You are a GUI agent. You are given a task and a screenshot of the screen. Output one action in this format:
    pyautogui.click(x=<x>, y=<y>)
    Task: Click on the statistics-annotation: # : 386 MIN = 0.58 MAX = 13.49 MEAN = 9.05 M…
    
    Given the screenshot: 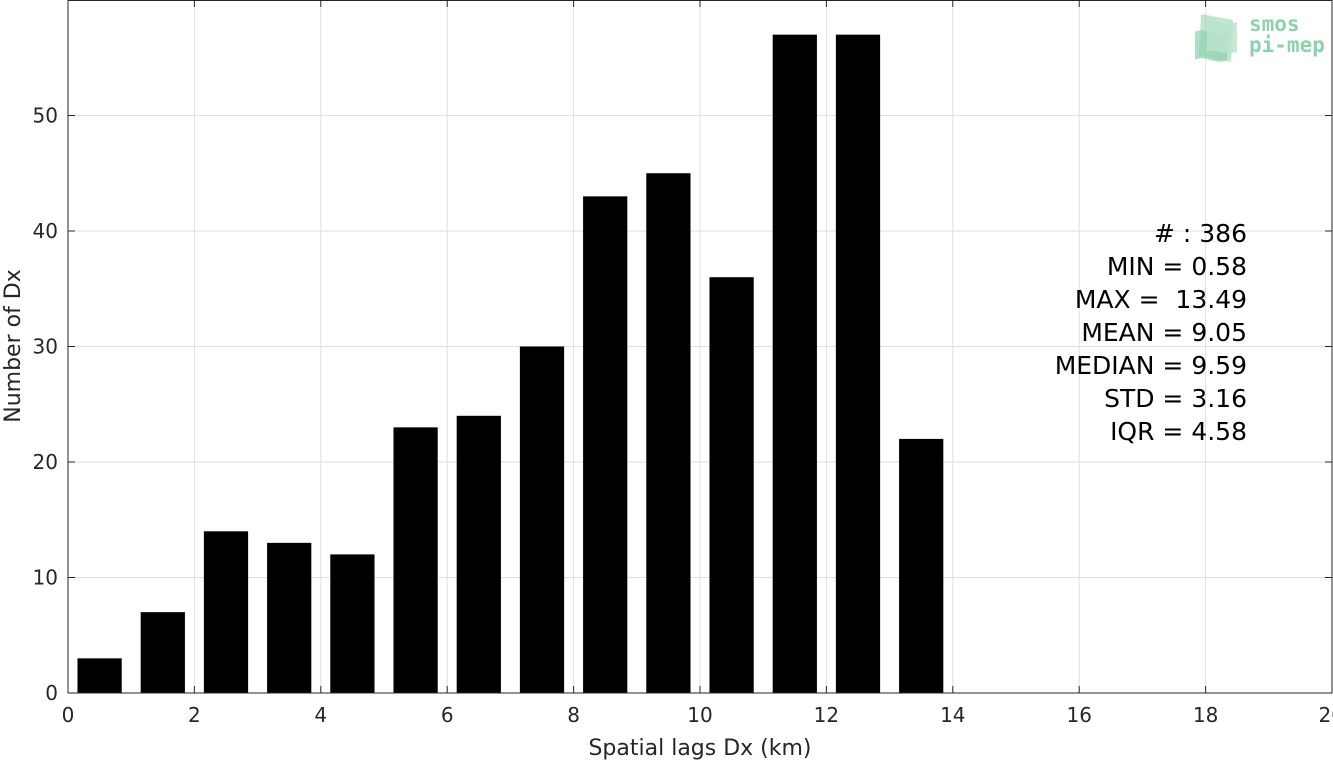 What is the action you would take?
    pyautogui.click(x=1151, y=332)
    